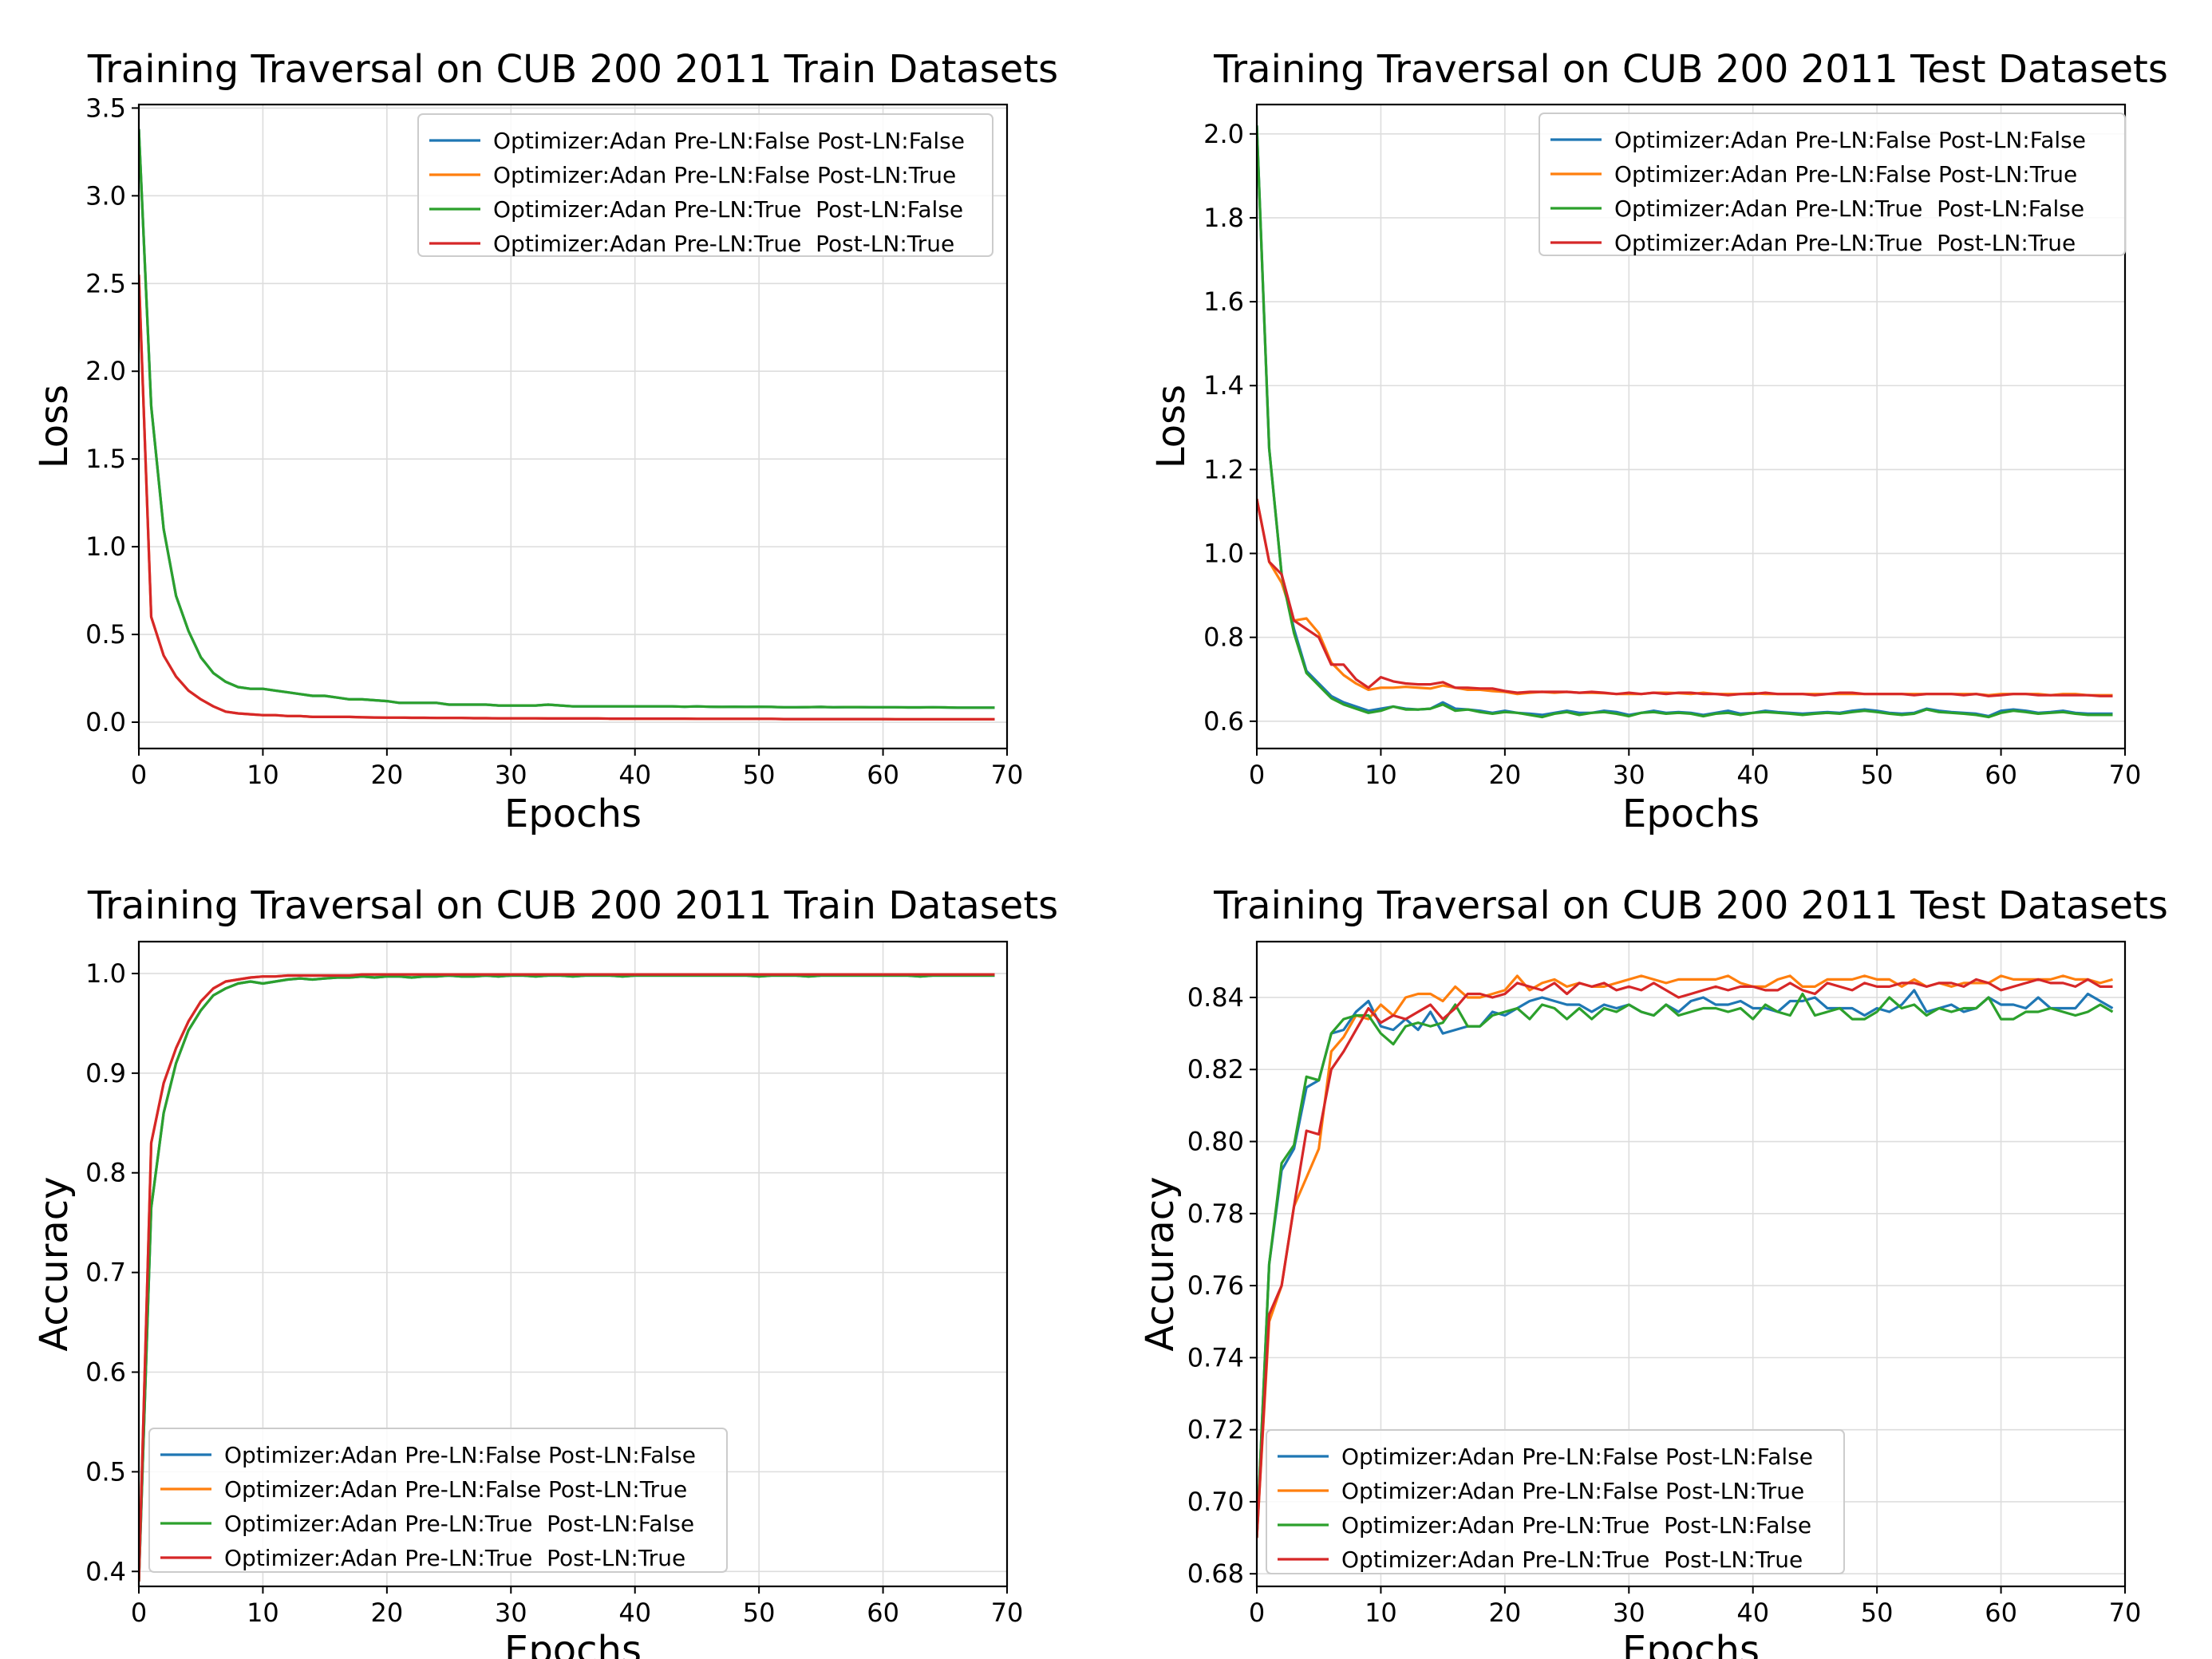 This screenshot has width=2212, height=1659. Describe the element at coordinates (1223, 302) in the screenshot. I see `y-tick-label: 1.6` at that location.